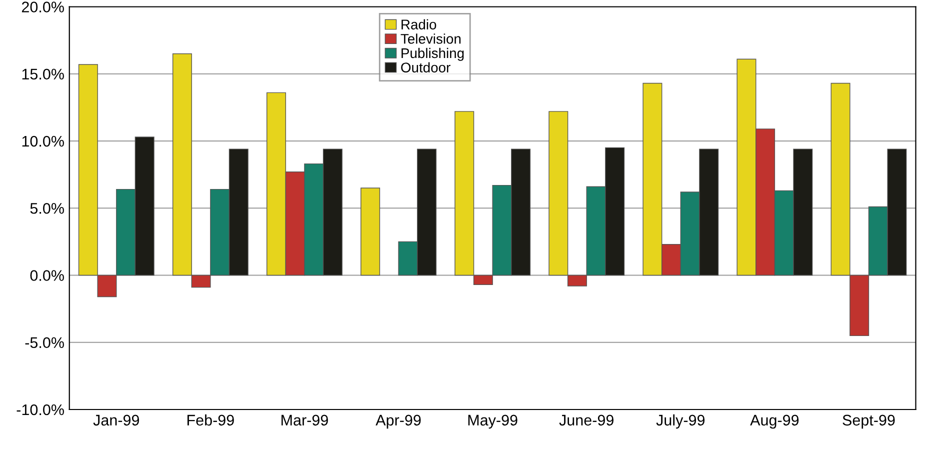  I want to click on y-tick-label: 0.0%, so click(47, 275).